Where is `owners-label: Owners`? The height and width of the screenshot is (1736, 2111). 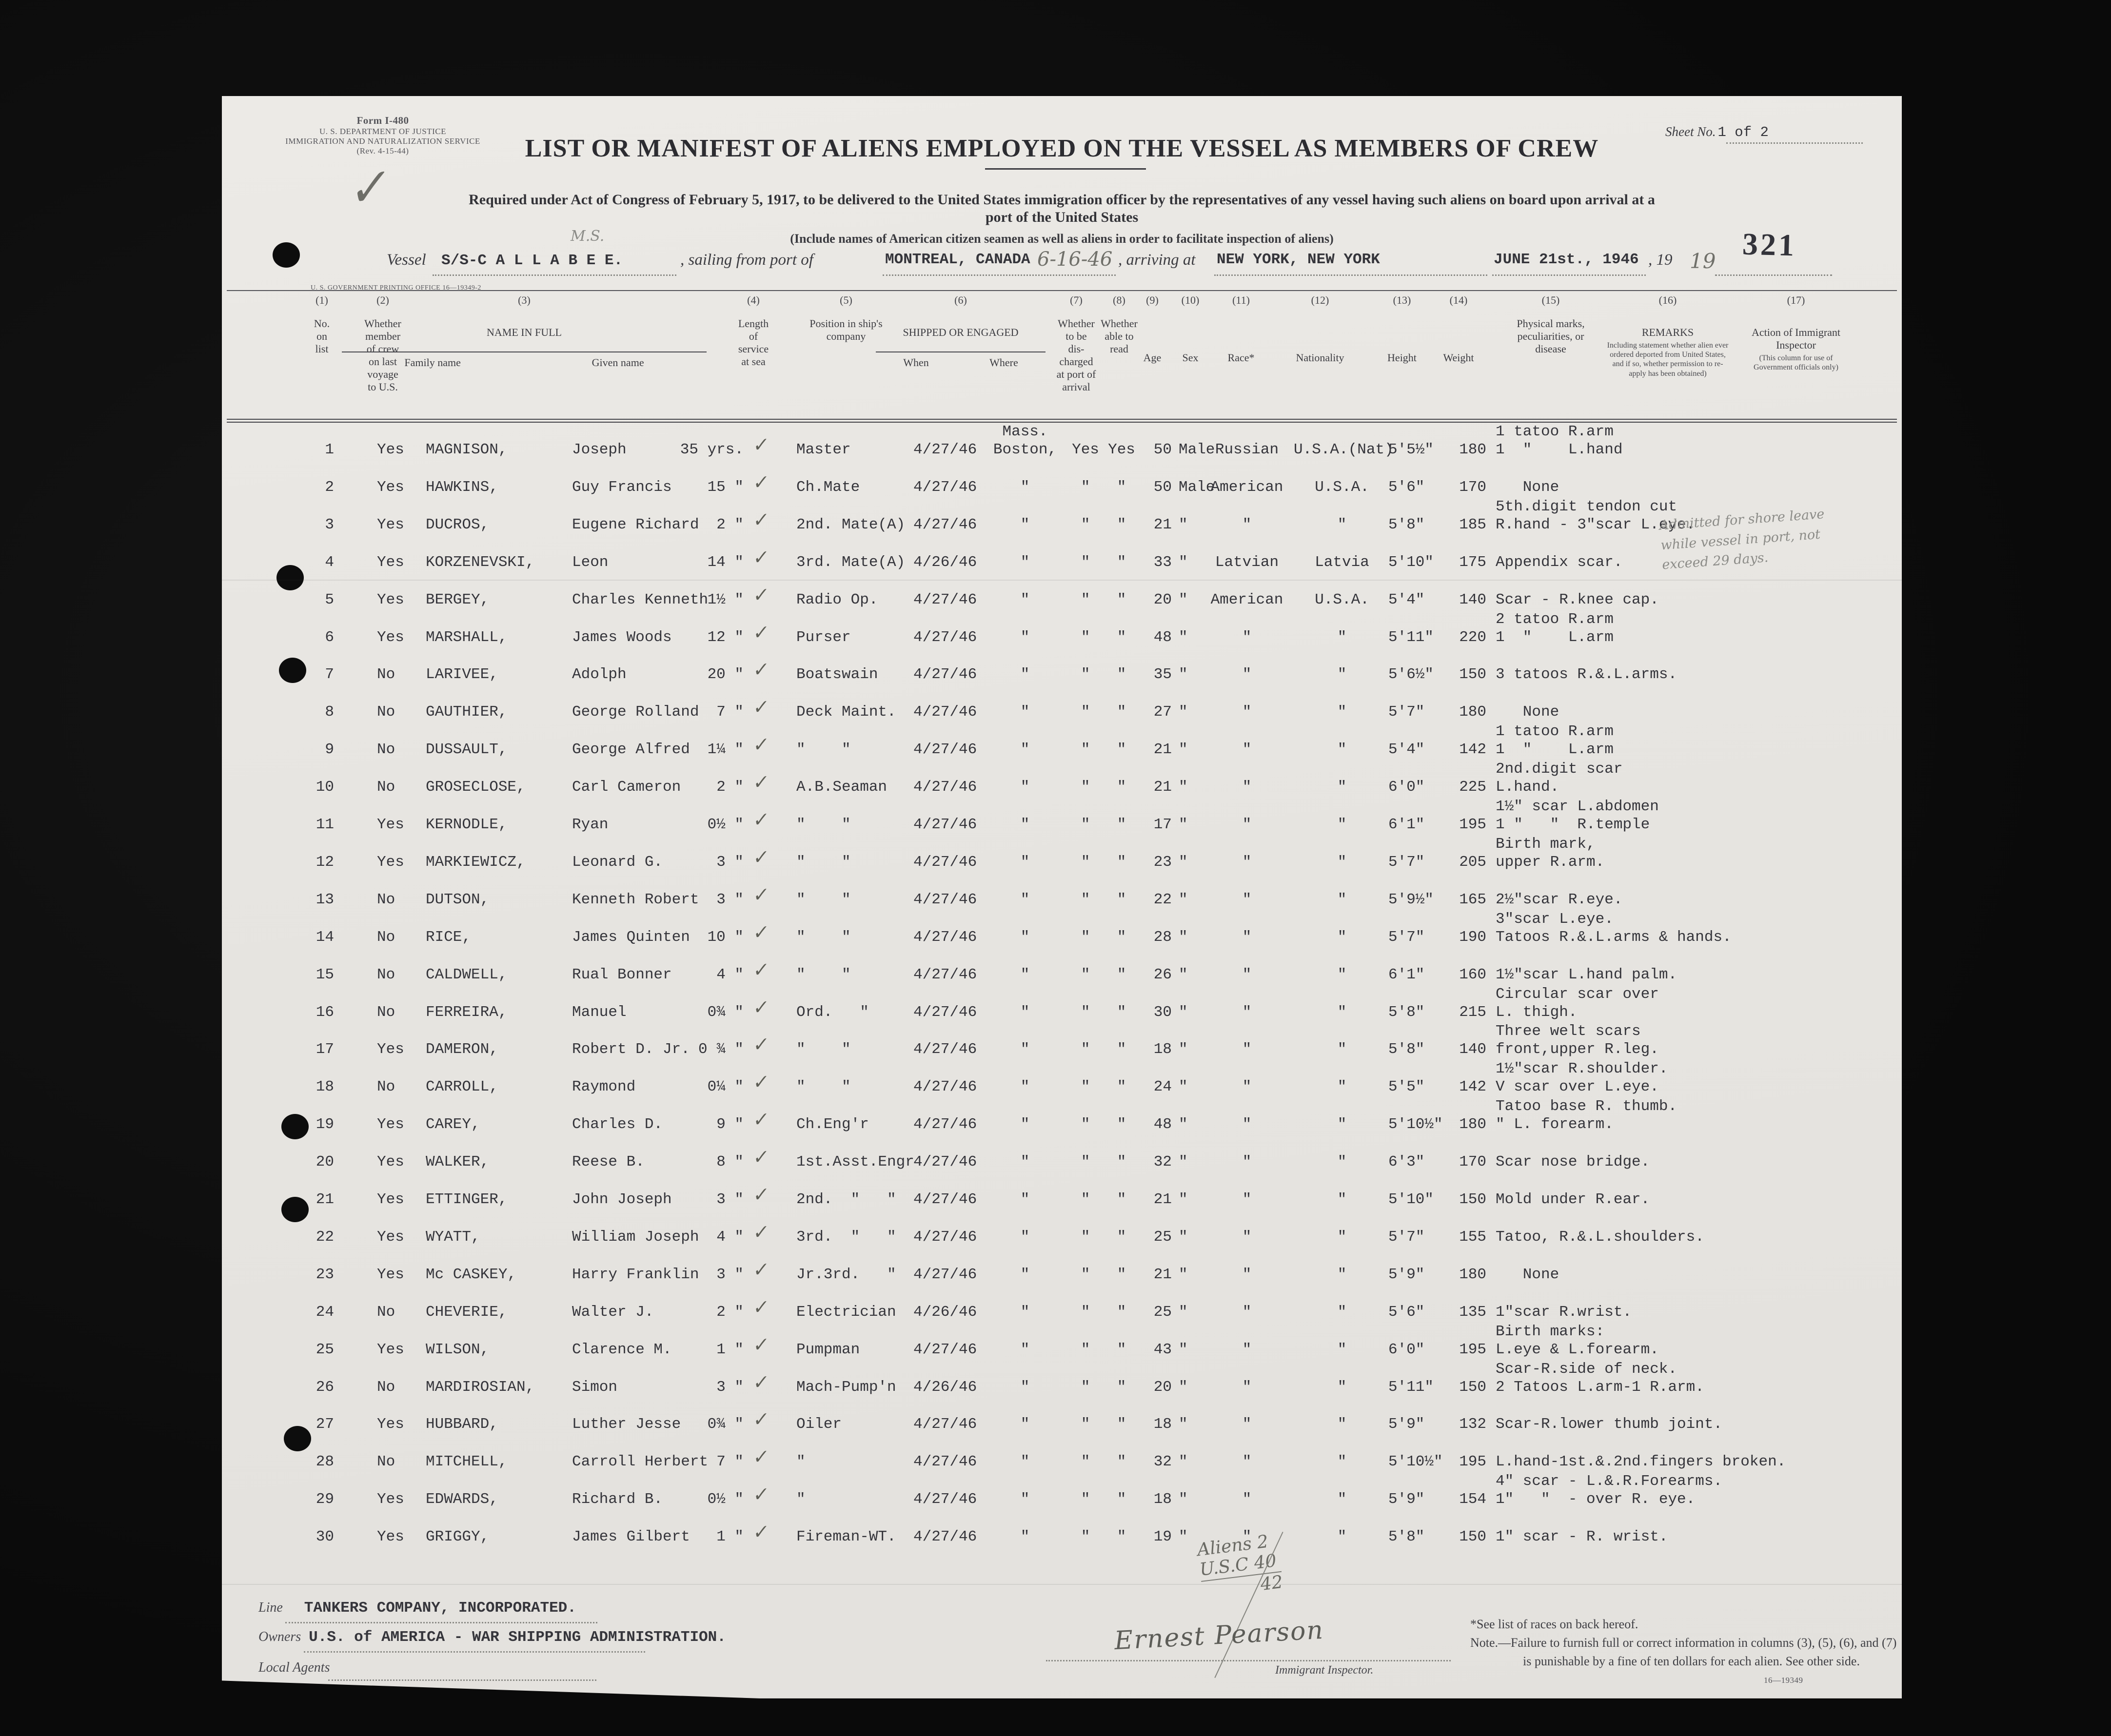
owners-label: Owners is located at coordinates (279, 1636).